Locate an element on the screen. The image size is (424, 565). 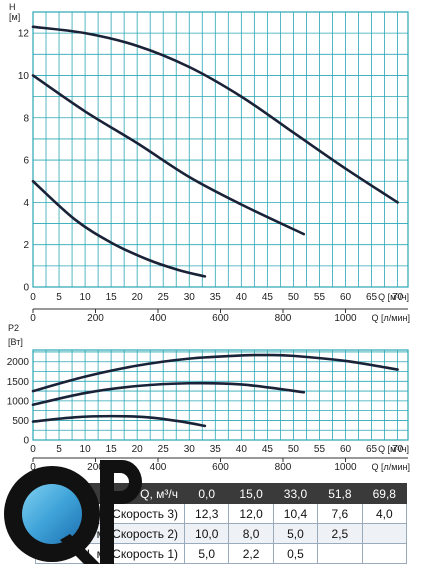
table-cell: 4,0 is located at coordinates (384, 513).